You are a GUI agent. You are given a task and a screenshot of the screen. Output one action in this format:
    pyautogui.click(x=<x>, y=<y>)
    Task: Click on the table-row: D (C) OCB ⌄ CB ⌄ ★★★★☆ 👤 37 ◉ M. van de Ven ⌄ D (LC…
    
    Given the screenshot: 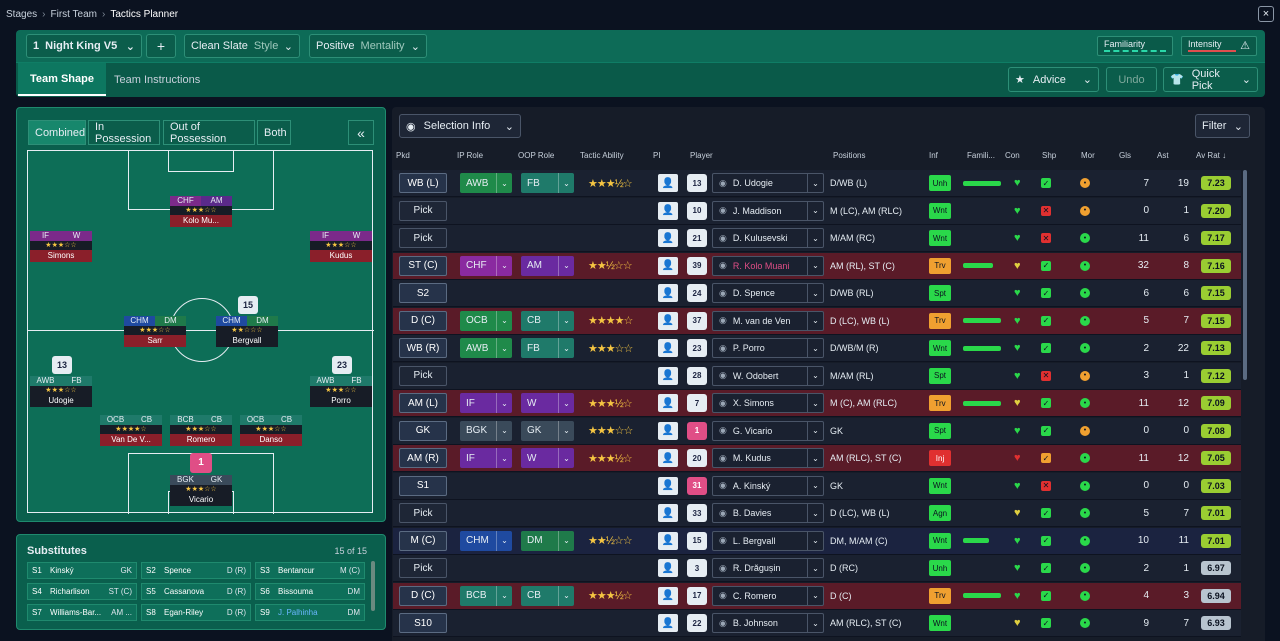 What is the action you would take?
    pyautogui.click(x=817, y=321)
    